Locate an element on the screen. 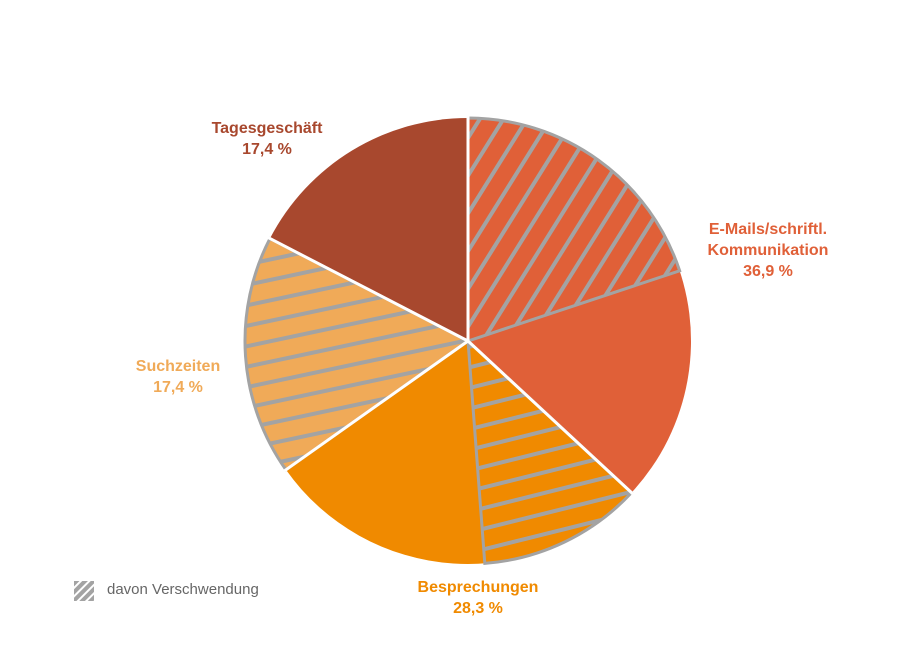 Image resolution: width=900 pixels, height=657 pixels. slice-label: E-Mails/schriftl. Kommunikation 36,9 % is located at coordinates (768, 250).